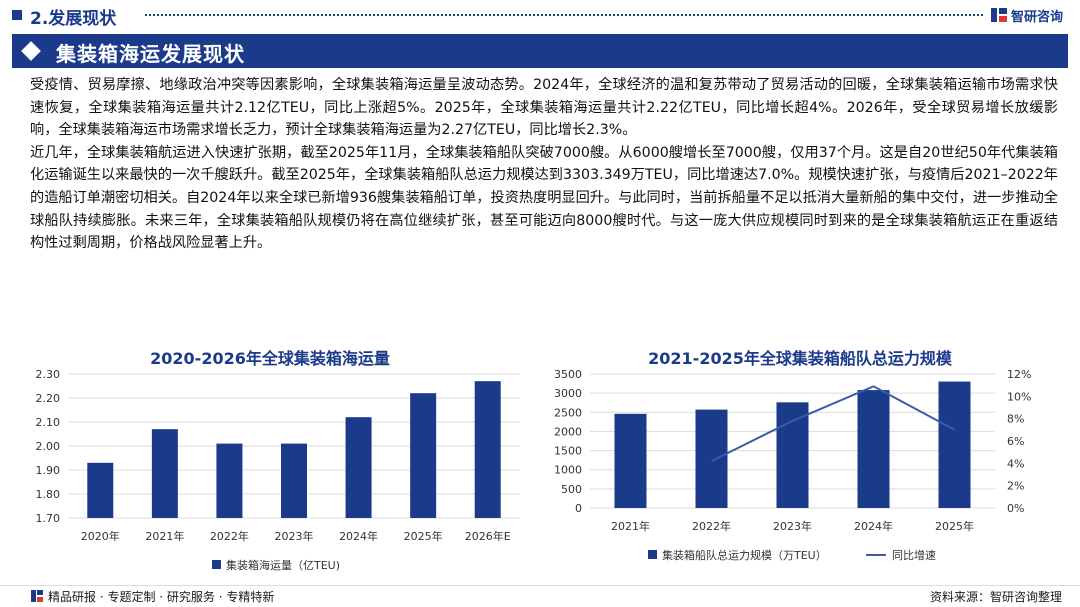 The image size is (1080, 607). Describe the element at coordinates (1015, 463) in the screenshot. I see `chart2-right-tick-label: 4%` at that location.